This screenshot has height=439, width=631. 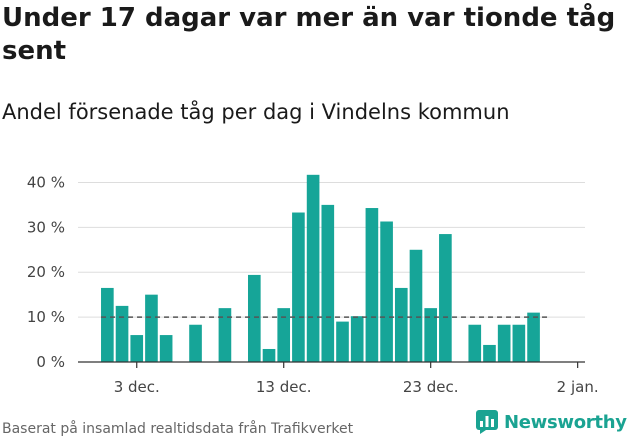 What do you see at coordinates (46, 317) in the screenshot?
I see `y-tick-label: 10 %` at bounding box center [46, 317].